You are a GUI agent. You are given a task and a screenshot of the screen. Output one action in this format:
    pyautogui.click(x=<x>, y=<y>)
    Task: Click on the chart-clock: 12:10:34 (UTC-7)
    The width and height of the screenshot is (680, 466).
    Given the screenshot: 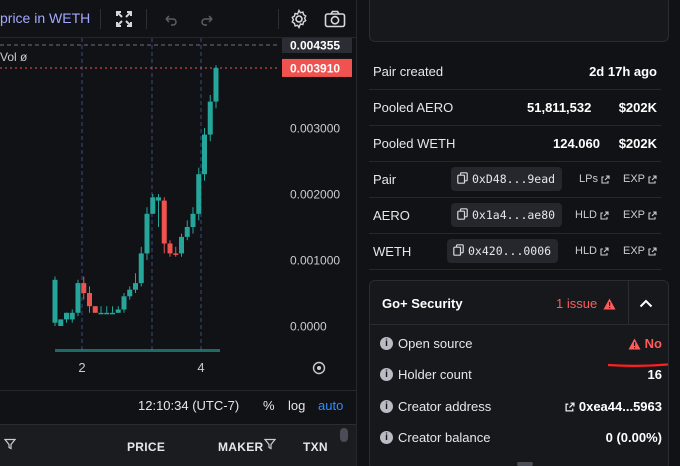 What is the action you would take?
    pyautogui.click(x=189, y=405)
    